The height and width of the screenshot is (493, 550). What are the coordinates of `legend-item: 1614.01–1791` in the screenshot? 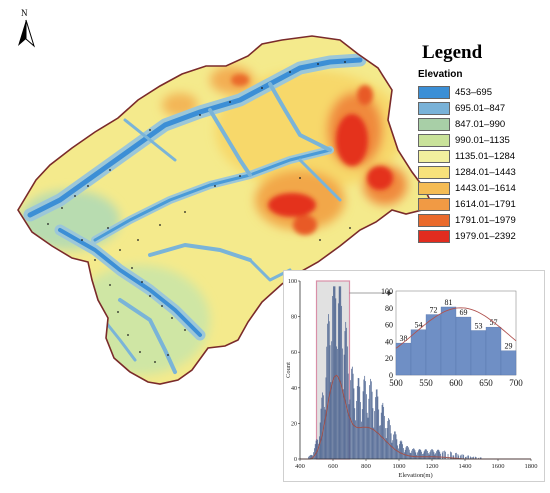 It's located at (483, 205).